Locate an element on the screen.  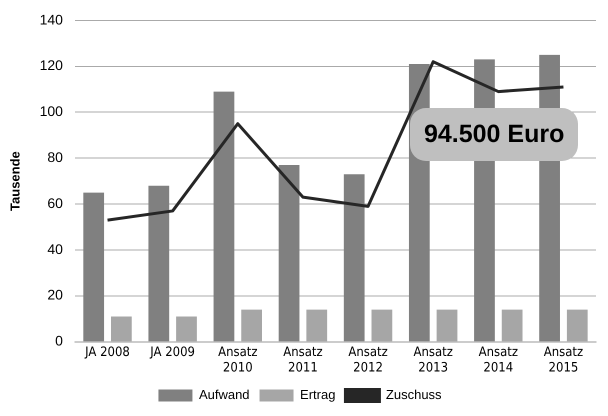
y-tick-label: 60 is located at coordinates (55, 202).